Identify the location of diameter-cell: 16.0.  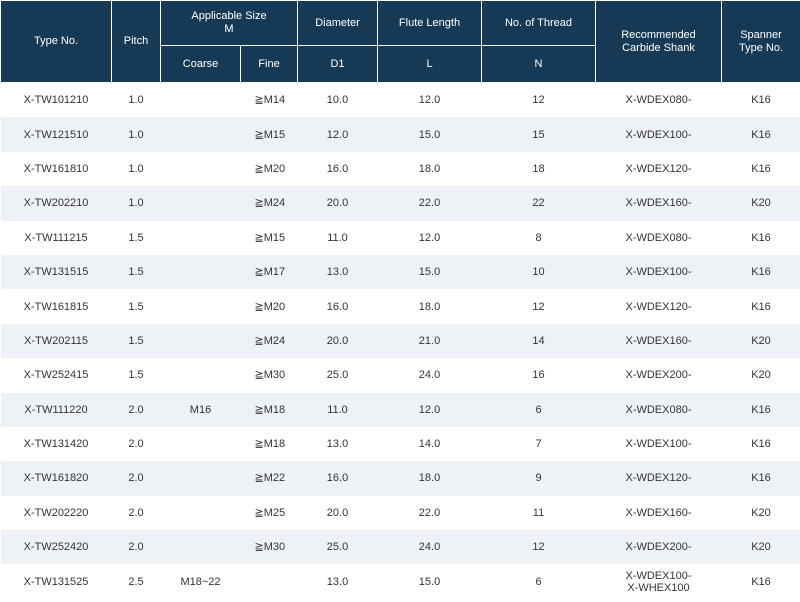
(337, 306).